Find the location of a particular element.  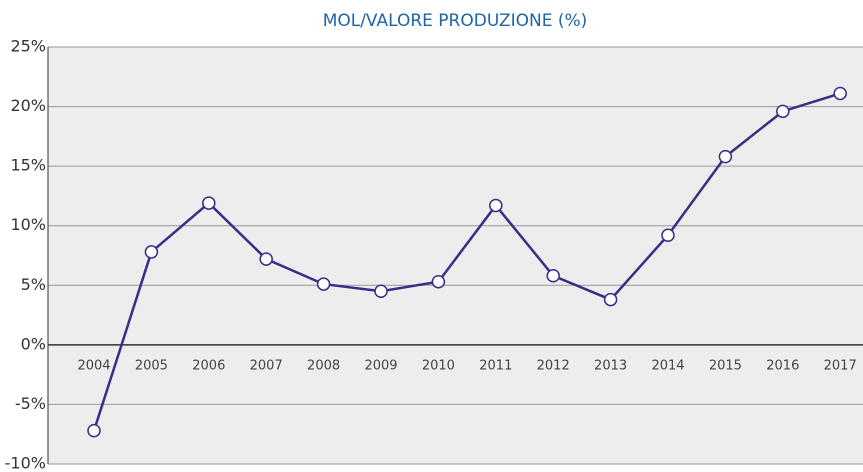

y-tick-label: -10% is located at coordinates (25, 463).